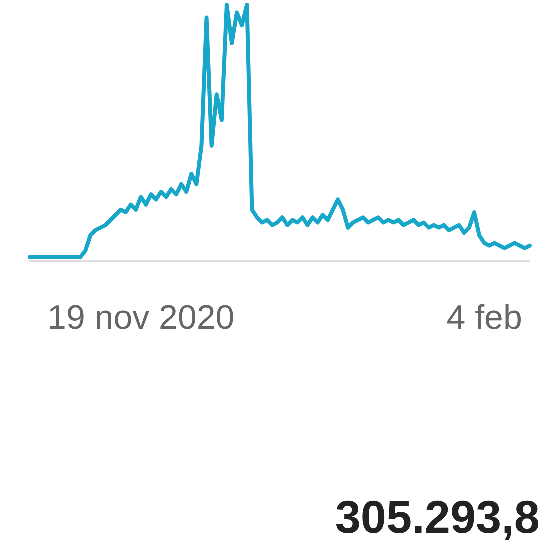  Describe the element at coordinates (437, 517) in the screenshot. I see `text: 305.293,8` at that location.